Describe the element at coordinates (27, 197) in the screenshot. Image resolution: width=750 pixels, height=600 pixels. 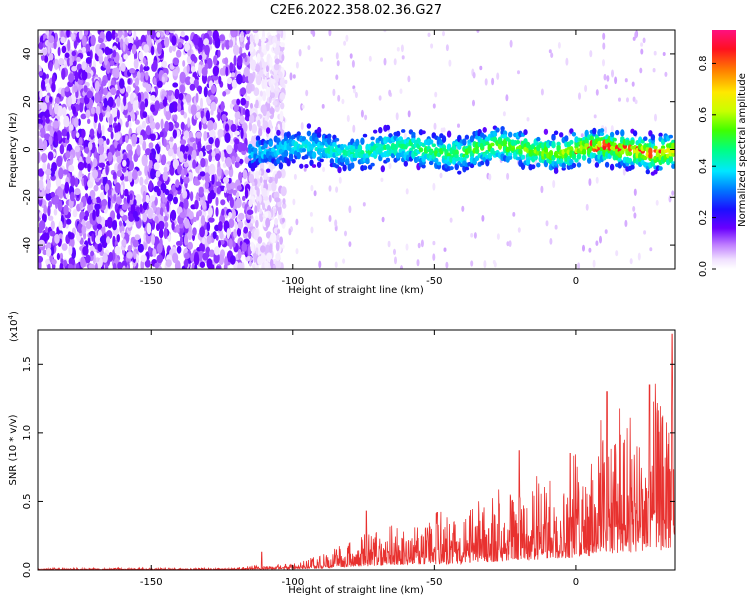
I see `spectrogram-y-tick-label: -20` at that location.